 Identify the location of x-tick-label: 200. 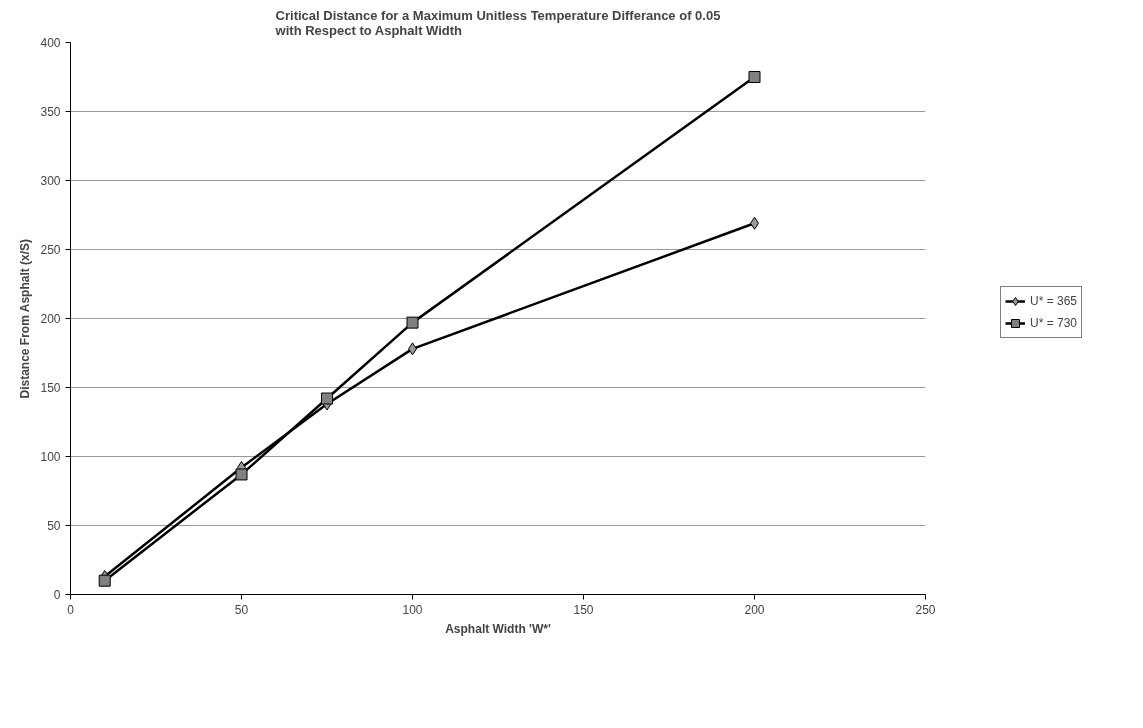
(754, 609).